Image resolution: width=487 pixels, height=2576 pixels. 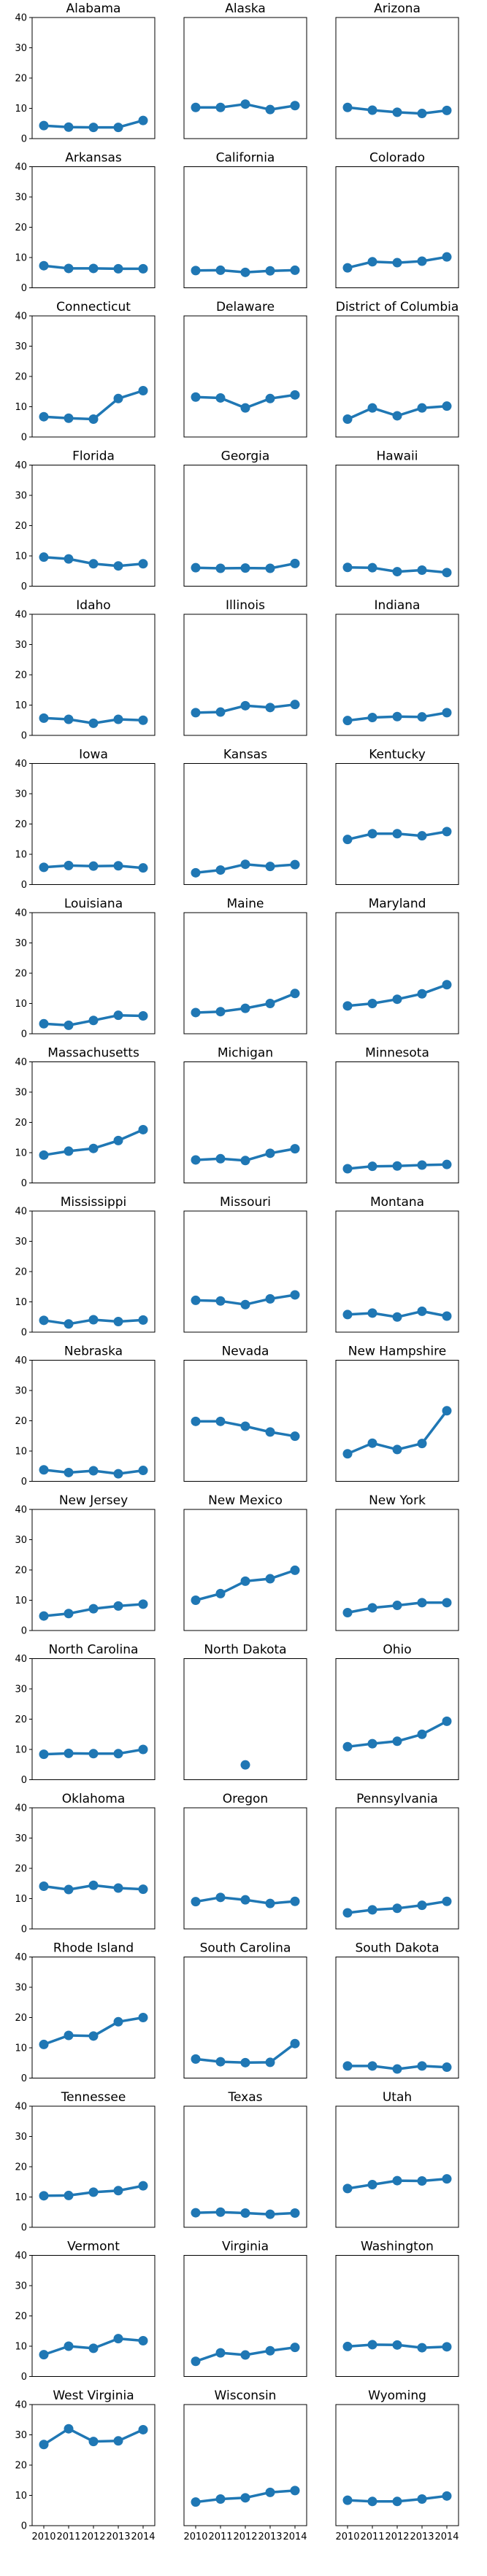 I want to click on x-tick-label: 2010, so click(x=195, y=2536).